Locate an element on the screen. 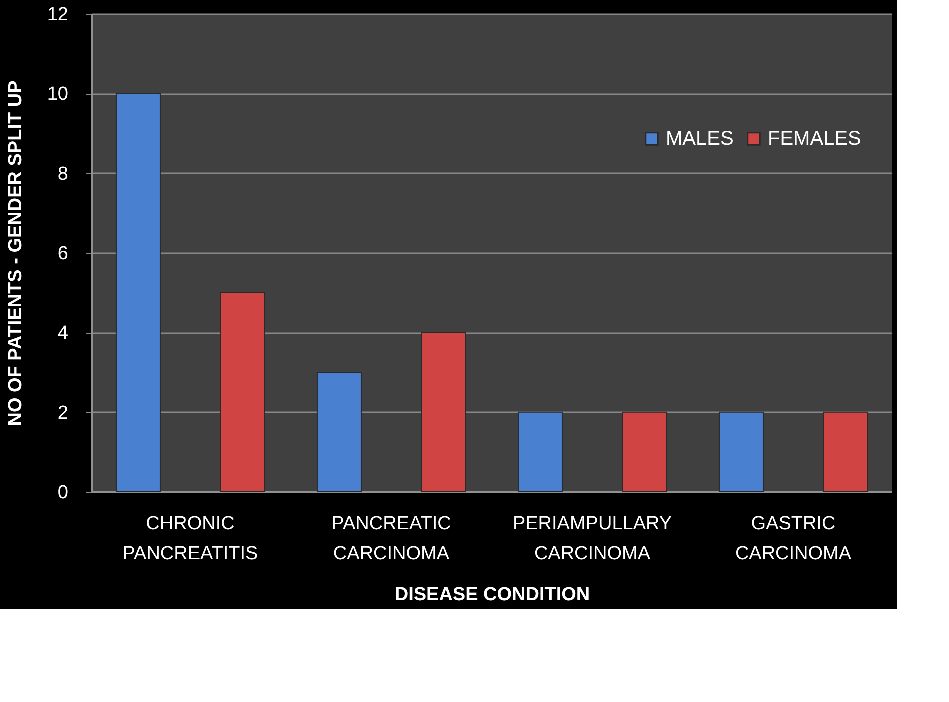  x-axis-title: DISEASE CONDITION is located at coordinates (492, 595).